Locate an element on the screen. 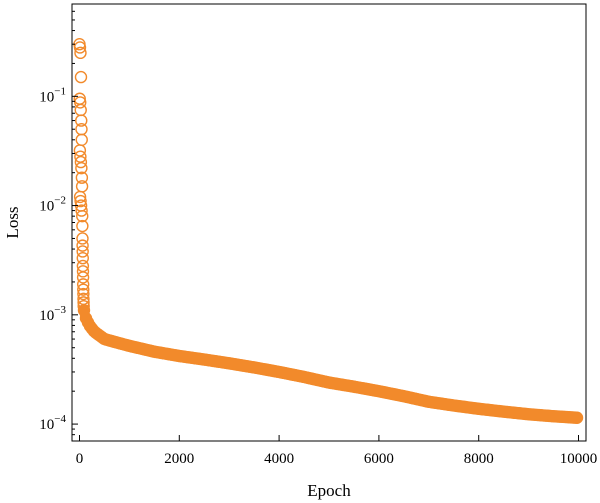  x-tick-label: 4000 is located at coordinates (279, 459).